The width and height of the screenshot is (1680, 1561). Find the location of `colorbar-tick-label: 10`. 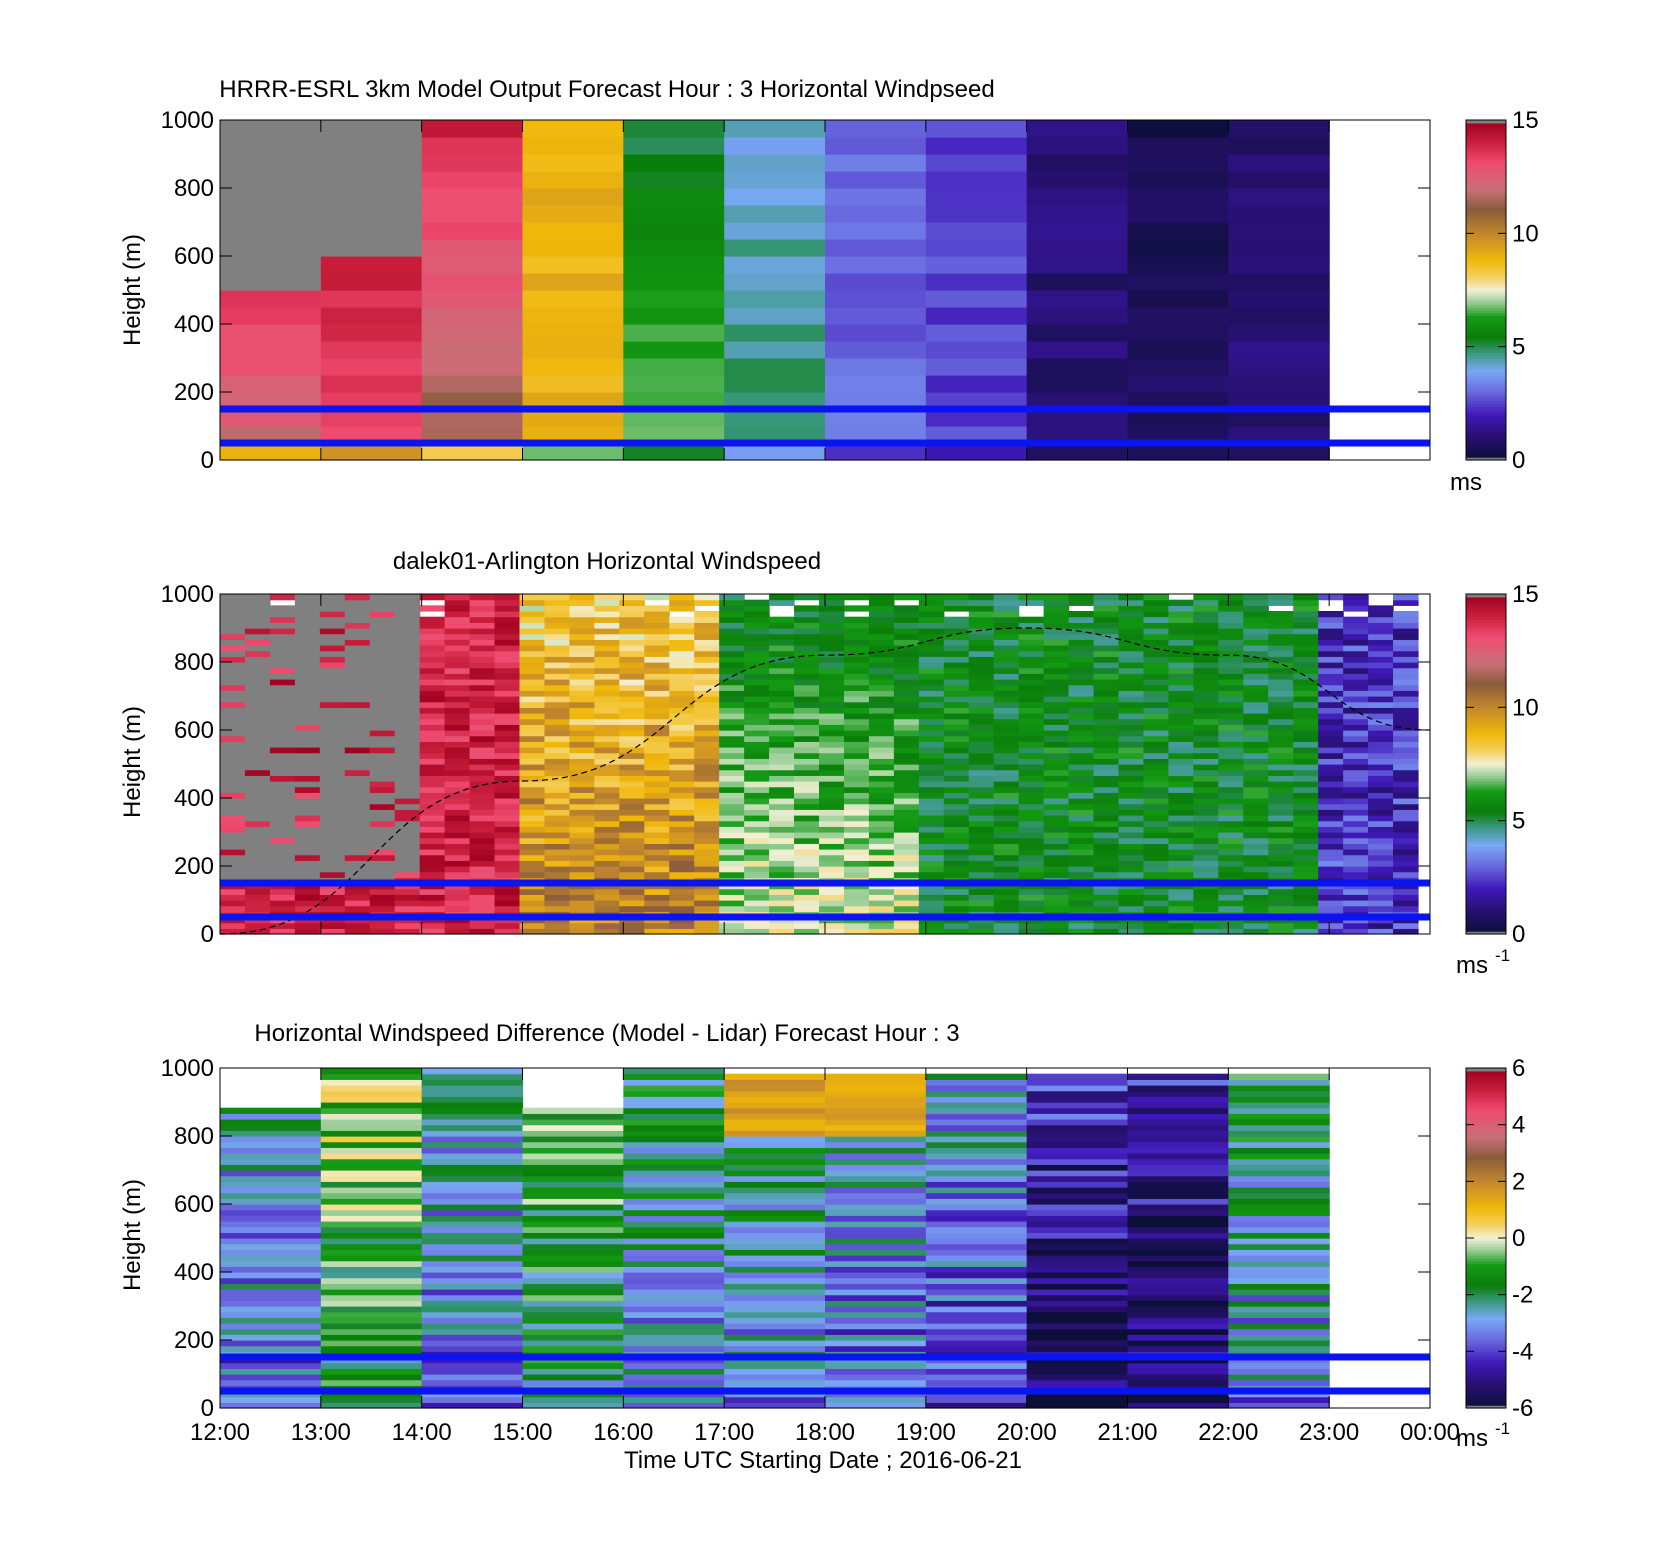

colorbar-tick-label: 10 is located at coordinates (1525, 707).